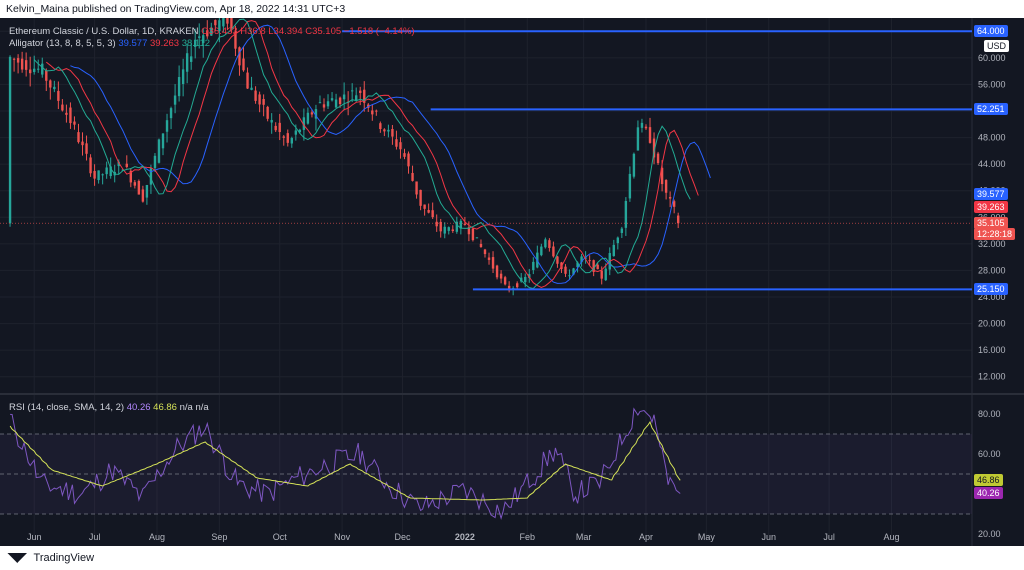 The image size is (1024, 570). I want to click on legend-alligator-lips: 38.112, so click(196, 43).